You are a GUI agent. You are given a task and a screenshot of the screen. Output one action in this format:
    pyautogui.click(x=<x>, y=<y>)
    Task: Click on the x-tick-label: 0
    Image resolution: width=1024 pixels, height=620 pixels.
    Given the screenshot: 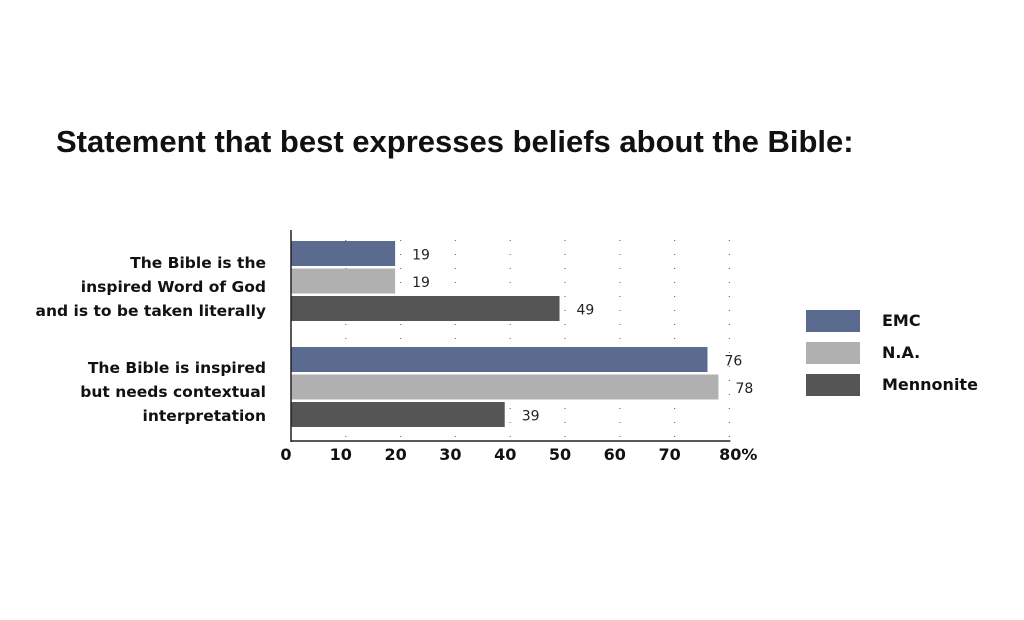 What is the action you would take?
    pyautogui.click(x=285, y=454)
    